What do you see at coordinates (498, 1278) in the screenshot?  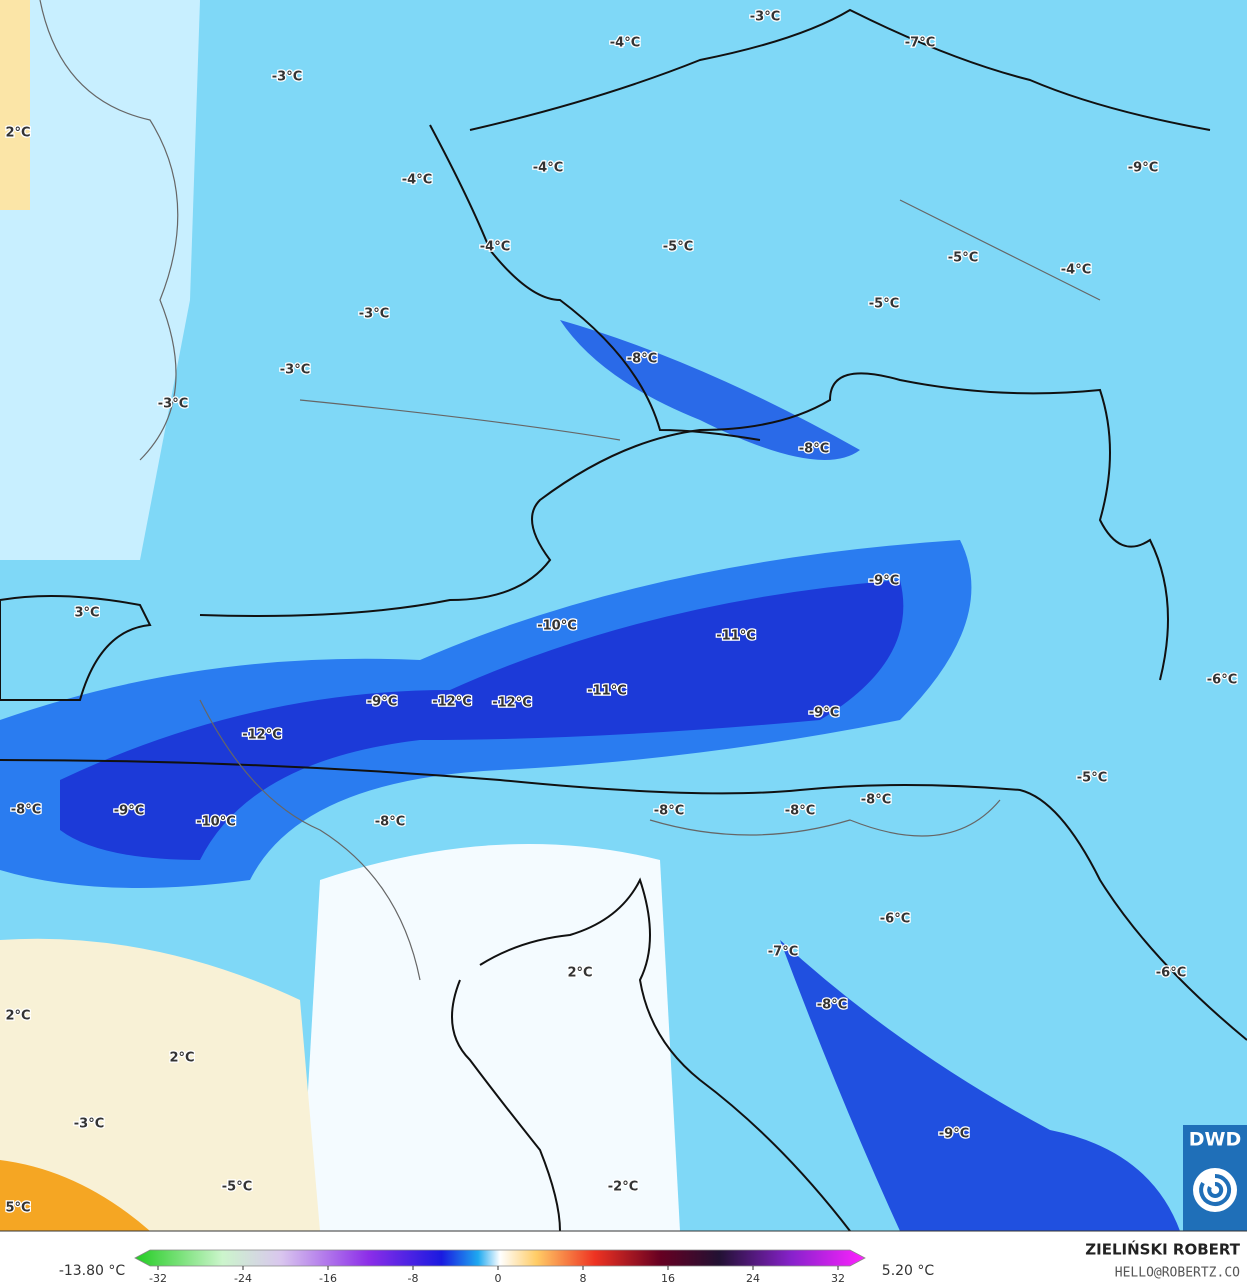 I see `colorbar-tick-label: 0` at bounding box center [498, 1278].